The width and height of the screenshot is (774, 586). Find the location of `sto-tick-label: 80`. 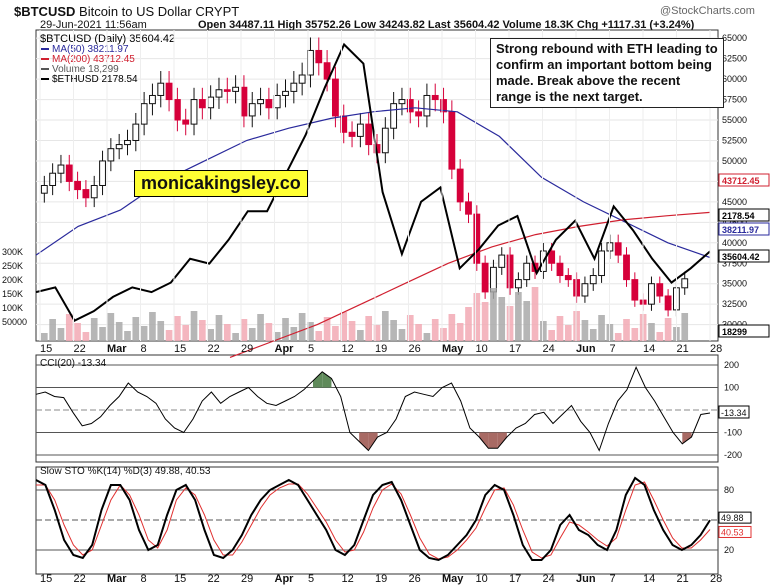

sto-tick-label: 80 is located at coordinates (729, 490).